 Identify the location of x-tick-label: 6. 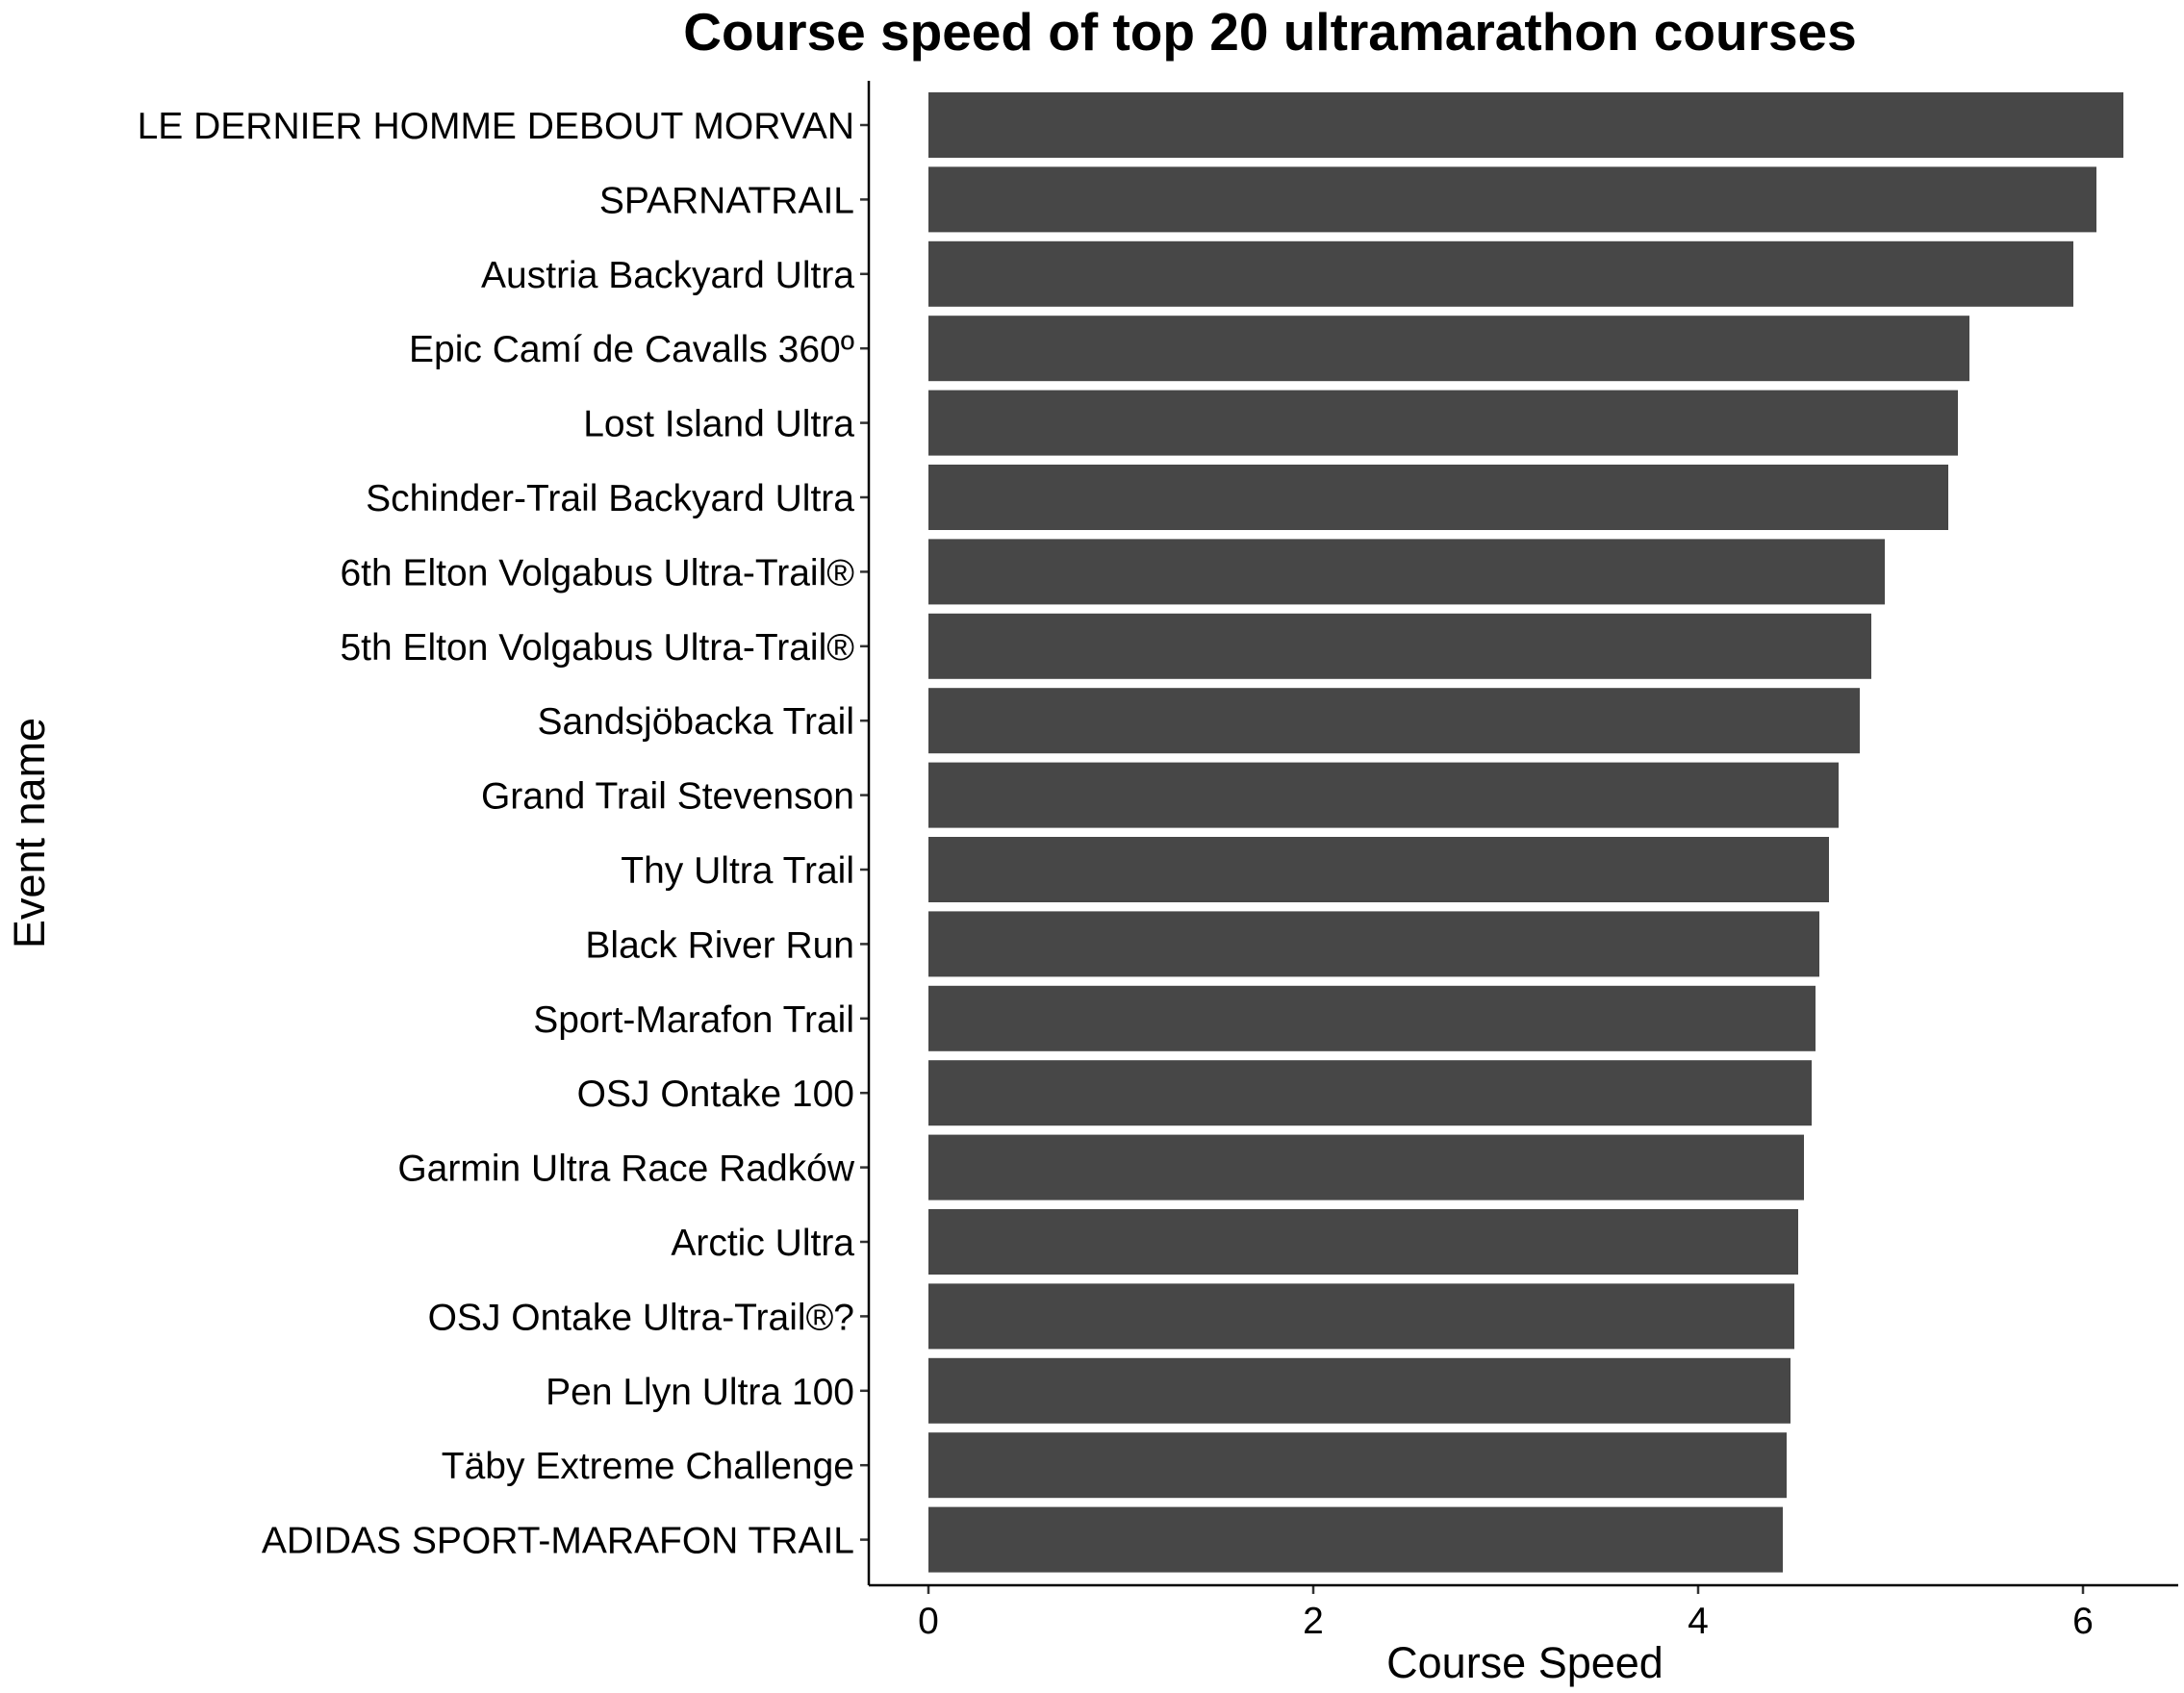
(2083, 1621).